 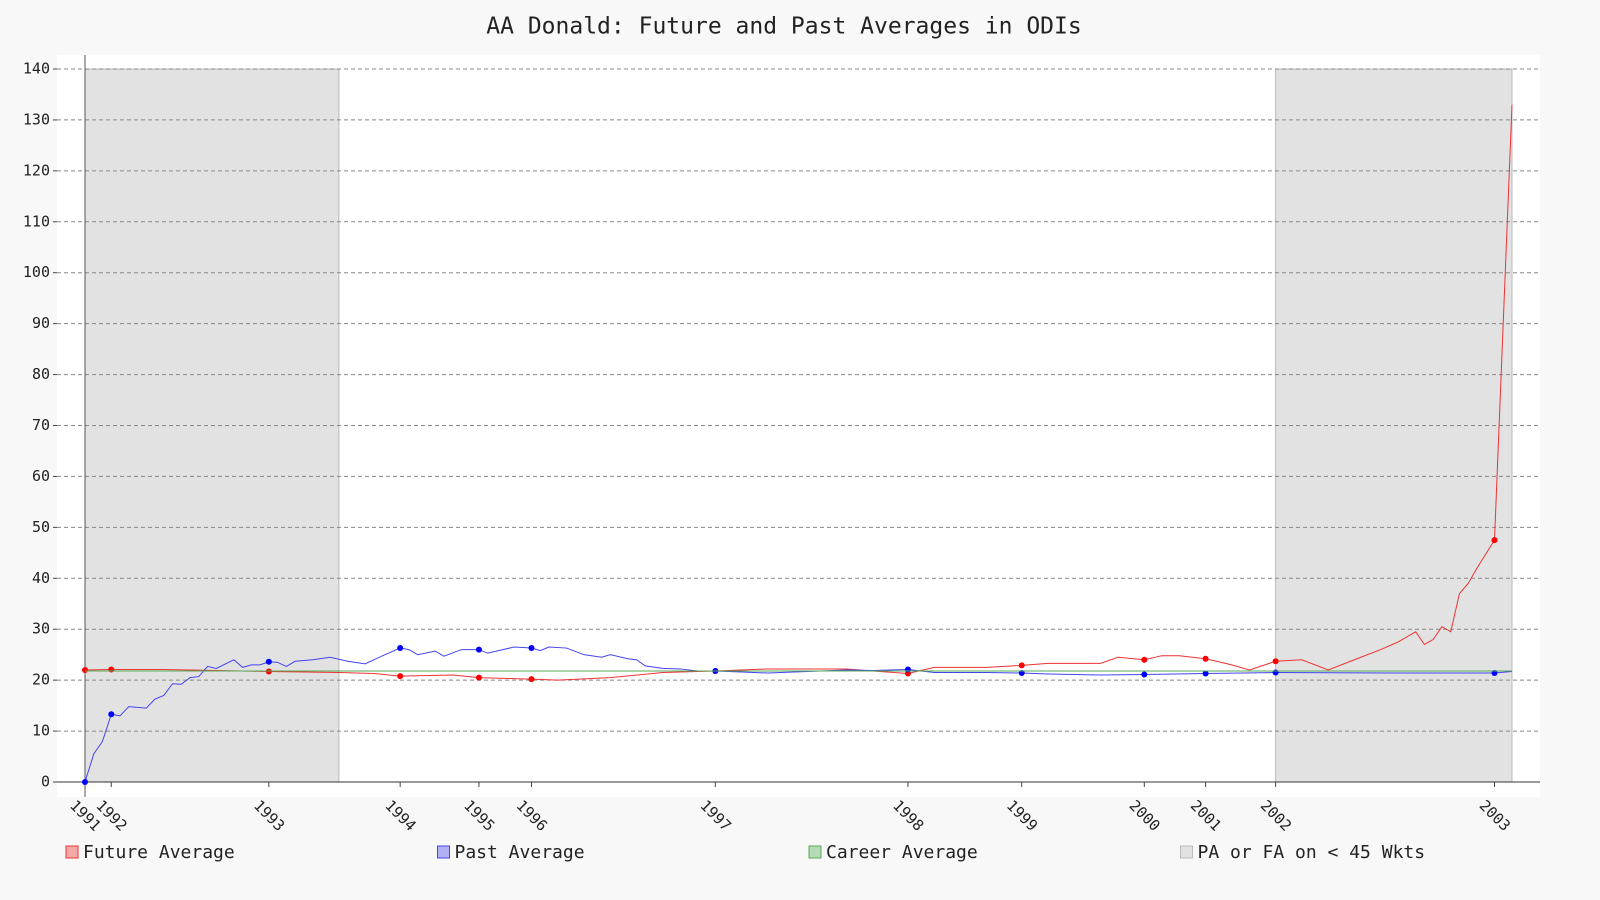 I want to click on x-tick-label: 1996, so click(x=532, y=816).